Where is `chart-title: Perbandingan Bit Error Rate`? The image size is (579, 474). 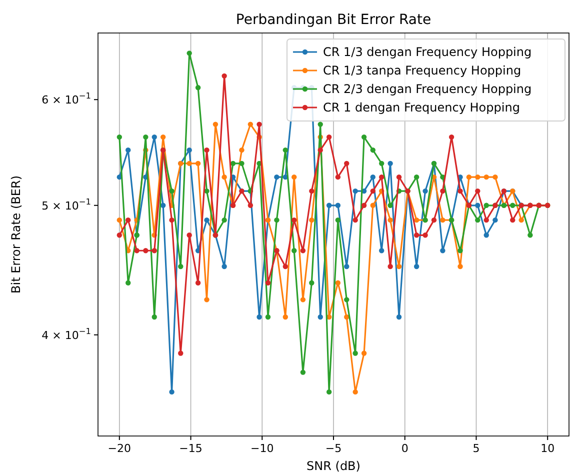 chart-title: Perbandingan Bit Error Rate is located at coordinates (334, 20).